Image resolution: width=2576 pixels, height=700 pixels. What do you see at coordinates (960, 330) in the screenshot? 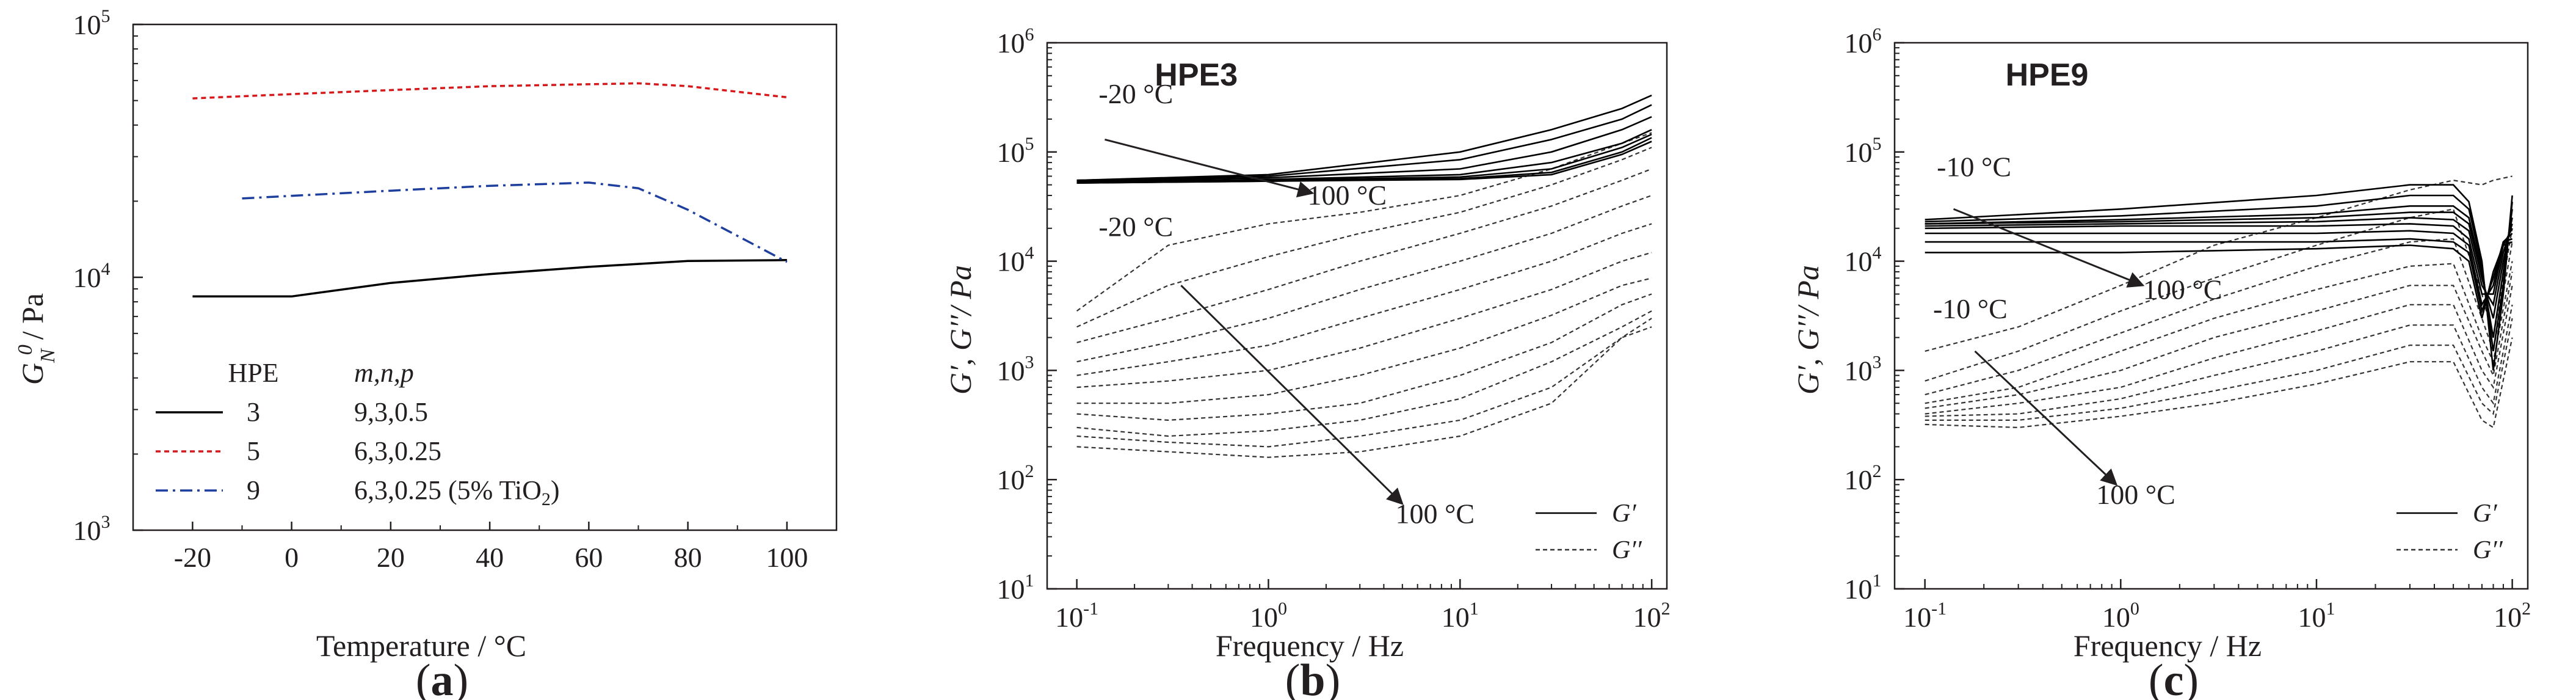
I see `panel-b-ylabel: G′, G′′/ Pa` at bounding box center [960, 330].